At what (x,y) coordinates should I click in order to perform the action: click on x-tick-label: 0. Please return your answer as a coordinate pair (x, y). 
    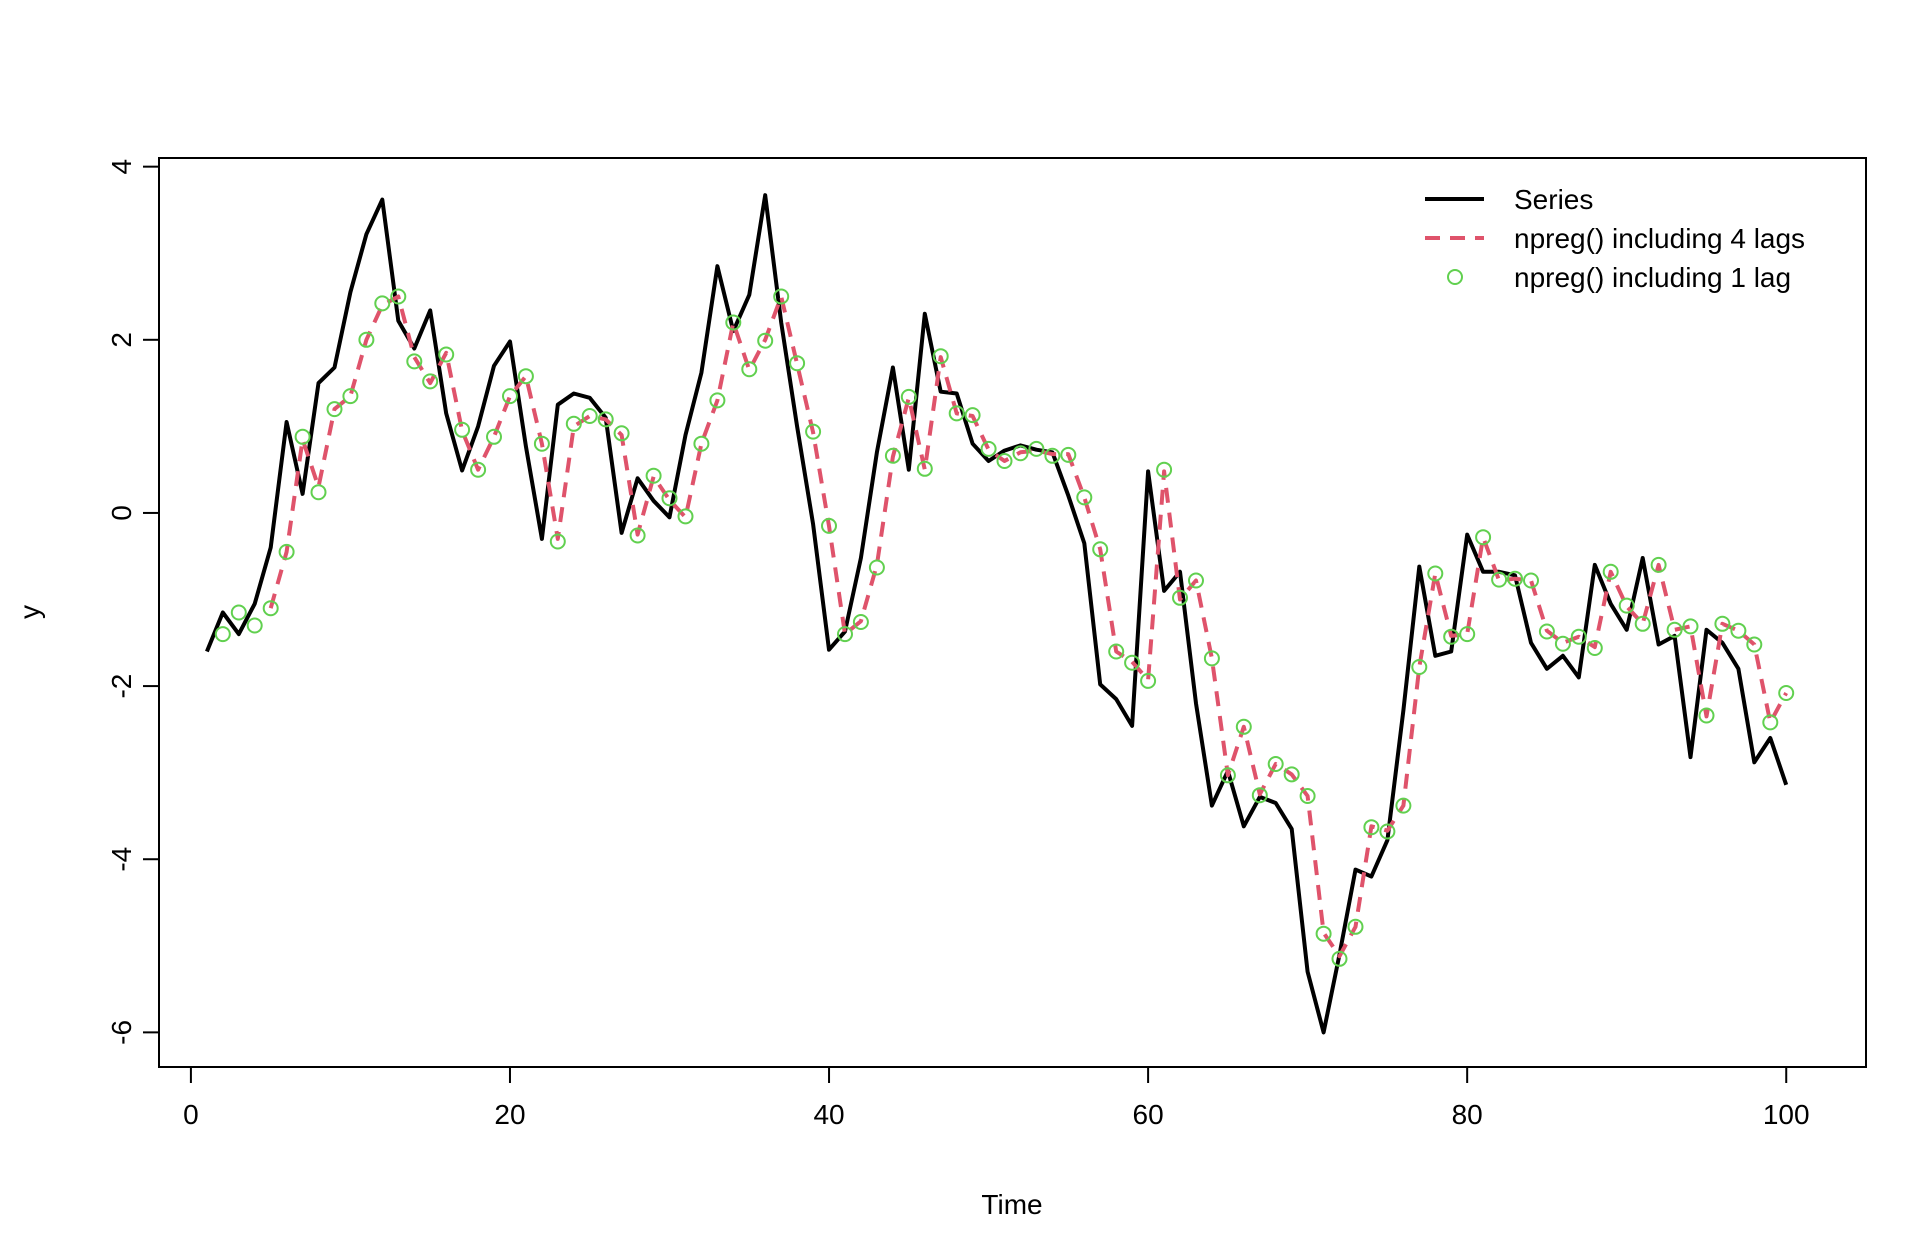
    Looking at the image, I should click on (191, 1114).